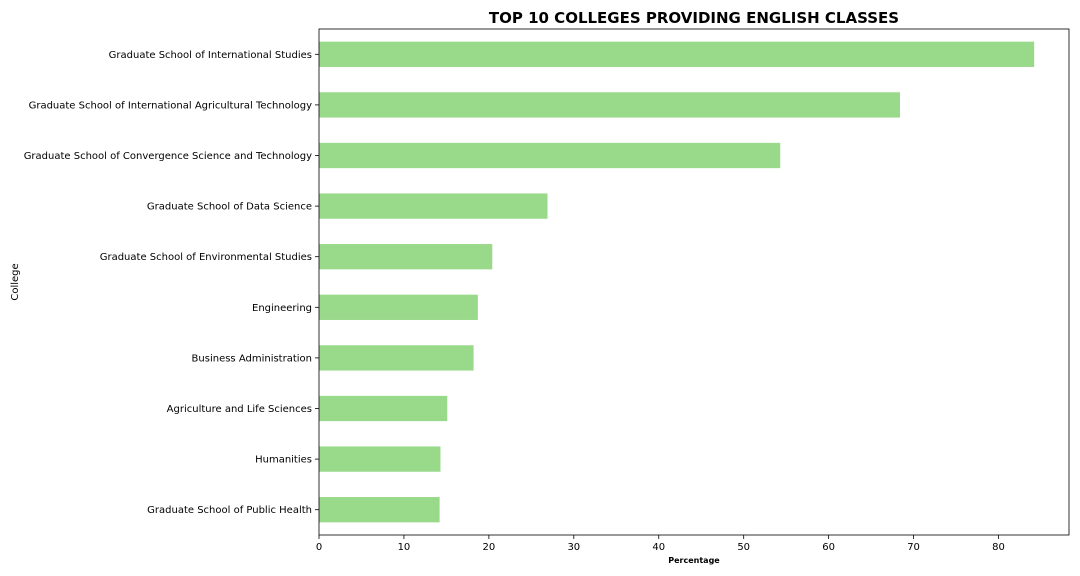  I want to click on category-label: Humanities, so click(283, 460).